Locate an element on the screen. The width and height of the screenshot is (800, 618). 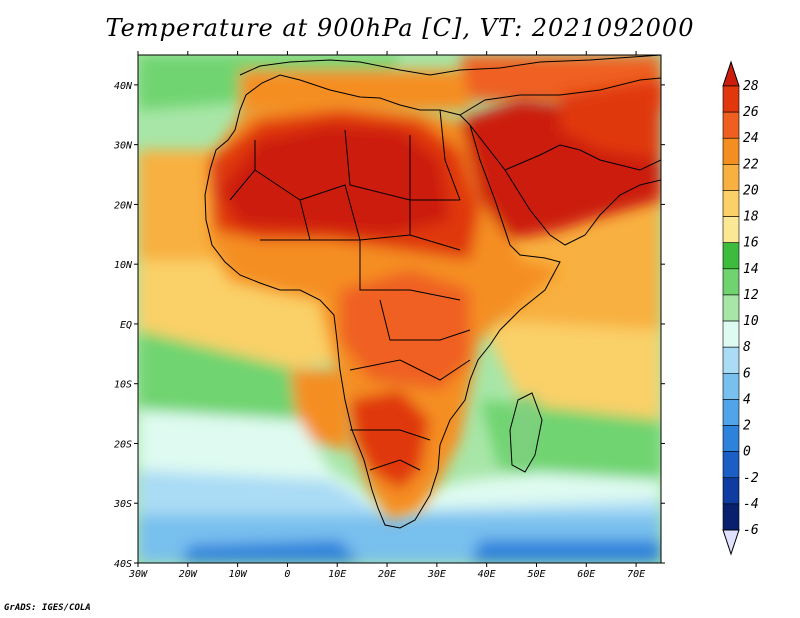
colorbar-label: 22 is located at coordinates (751, 164).